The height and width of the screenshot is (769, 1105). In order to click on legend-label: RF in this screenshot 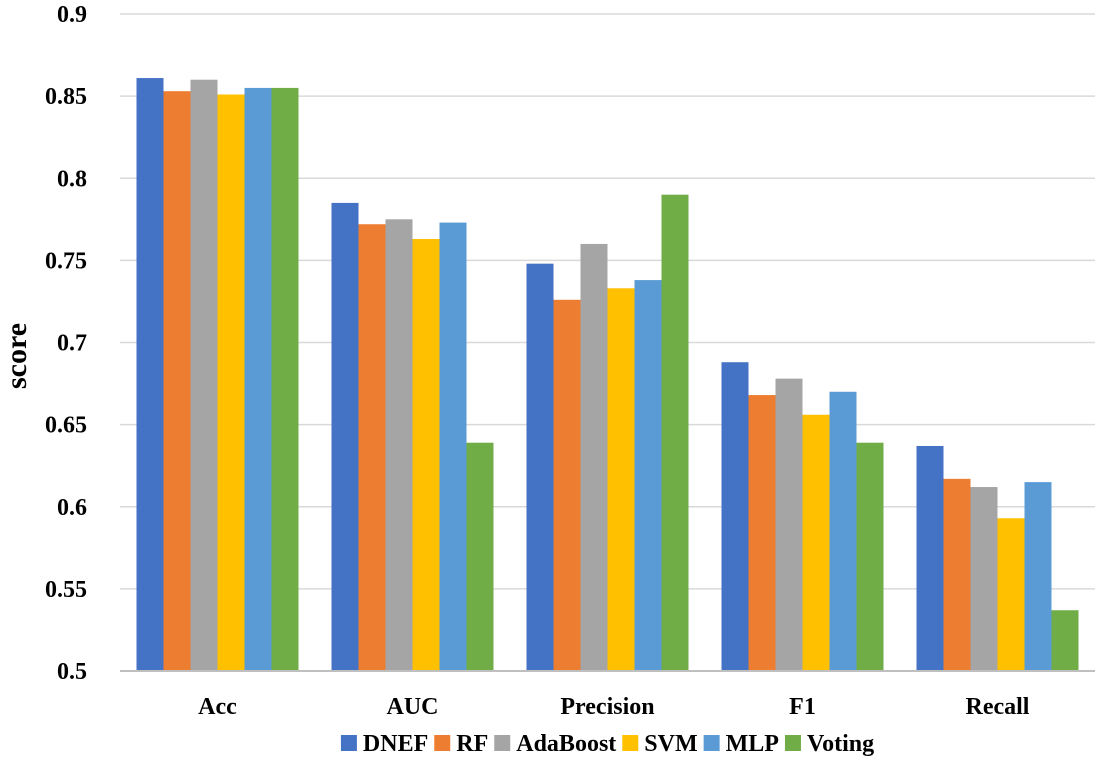, I will do `click(472, 744)`.